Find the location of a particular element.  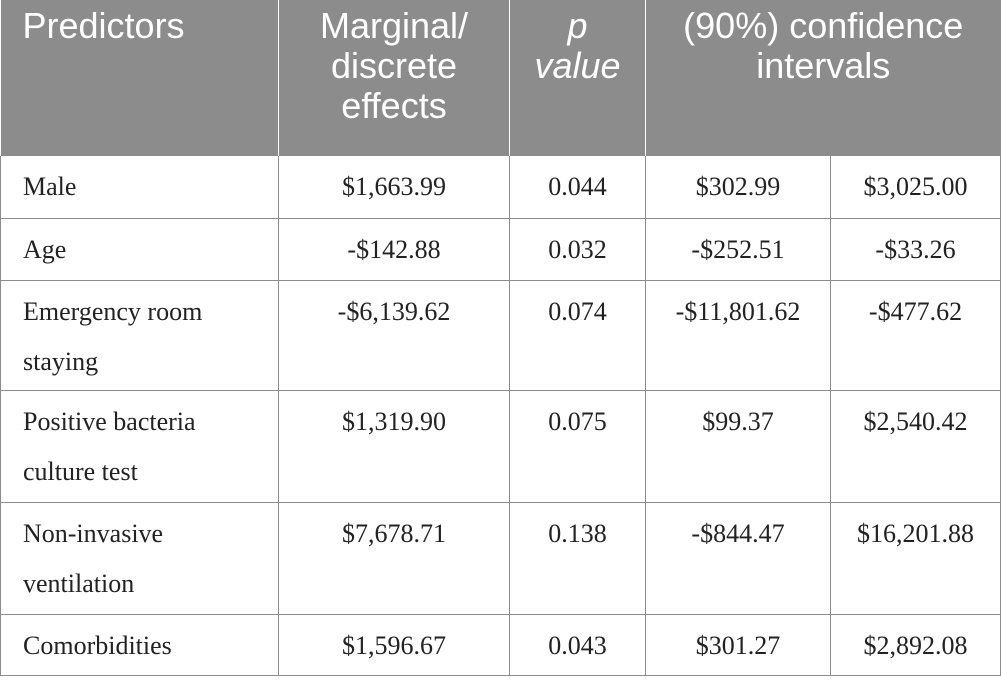

header-p-value-value: value is located at coordinates (577, 65).